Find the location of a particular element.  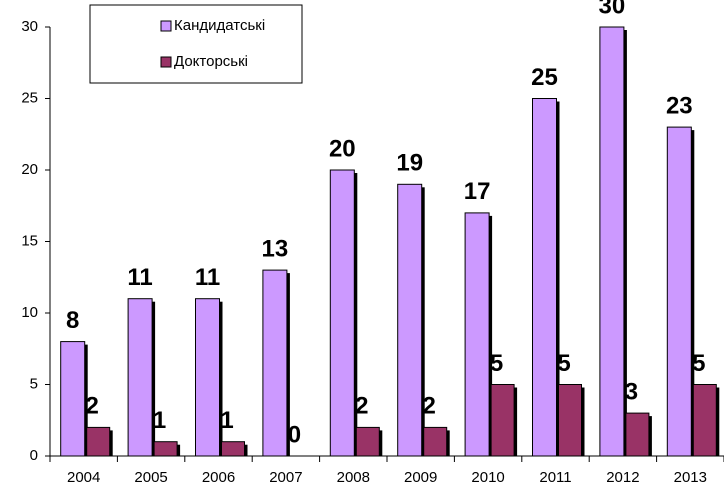

y-tick-label: 30 is located at coordinates (29, 26).